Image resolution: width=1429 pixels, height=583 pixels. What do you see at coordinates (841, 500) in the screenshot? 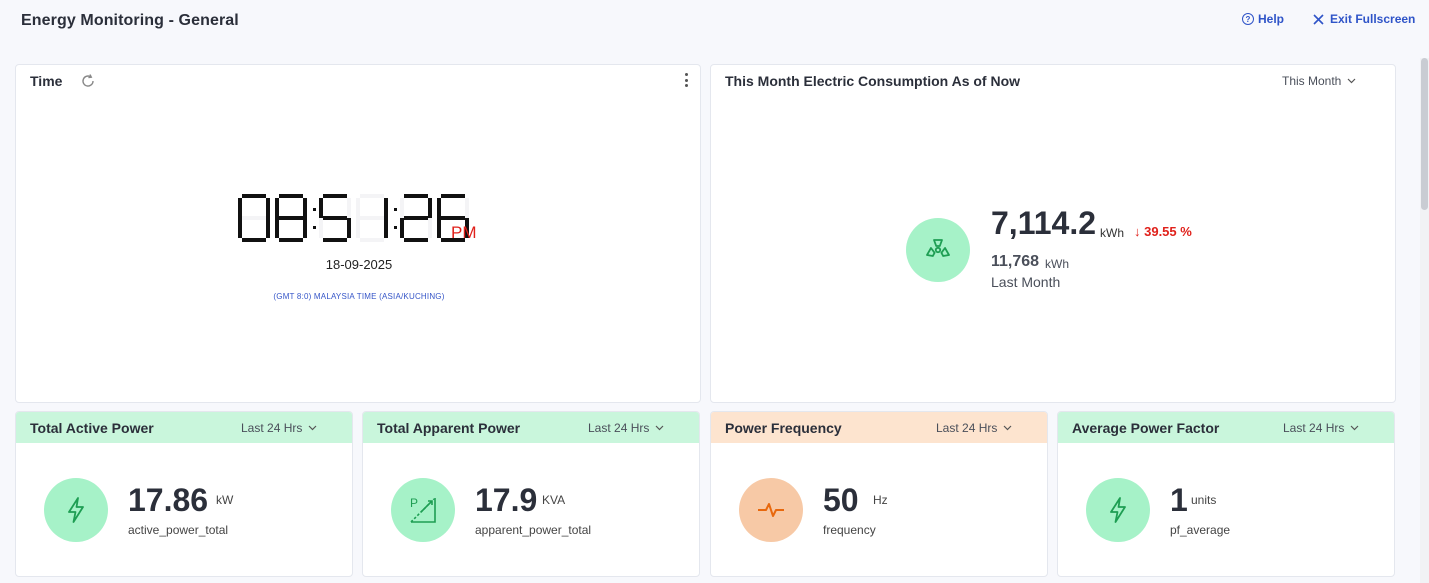
I see `metric-value: 50` at bounding box center [841, 500].